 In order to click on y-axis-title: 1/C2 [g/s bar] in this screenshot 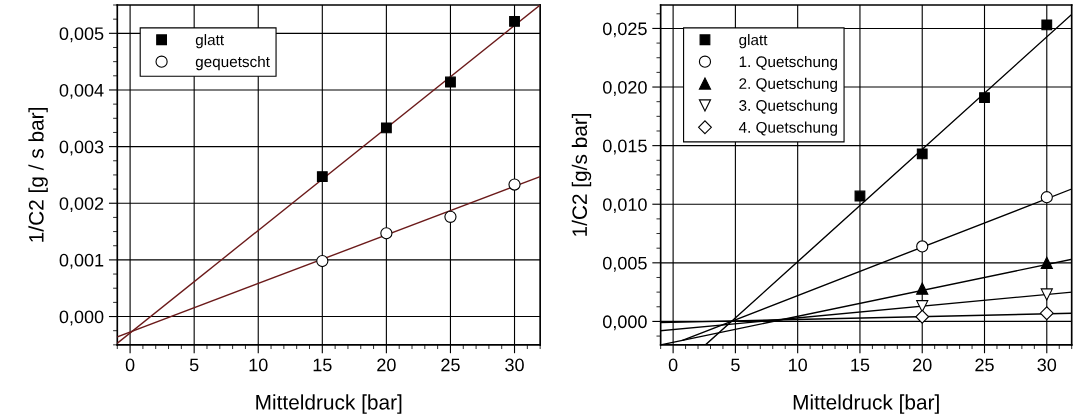, I will do `click(581, 174)`.